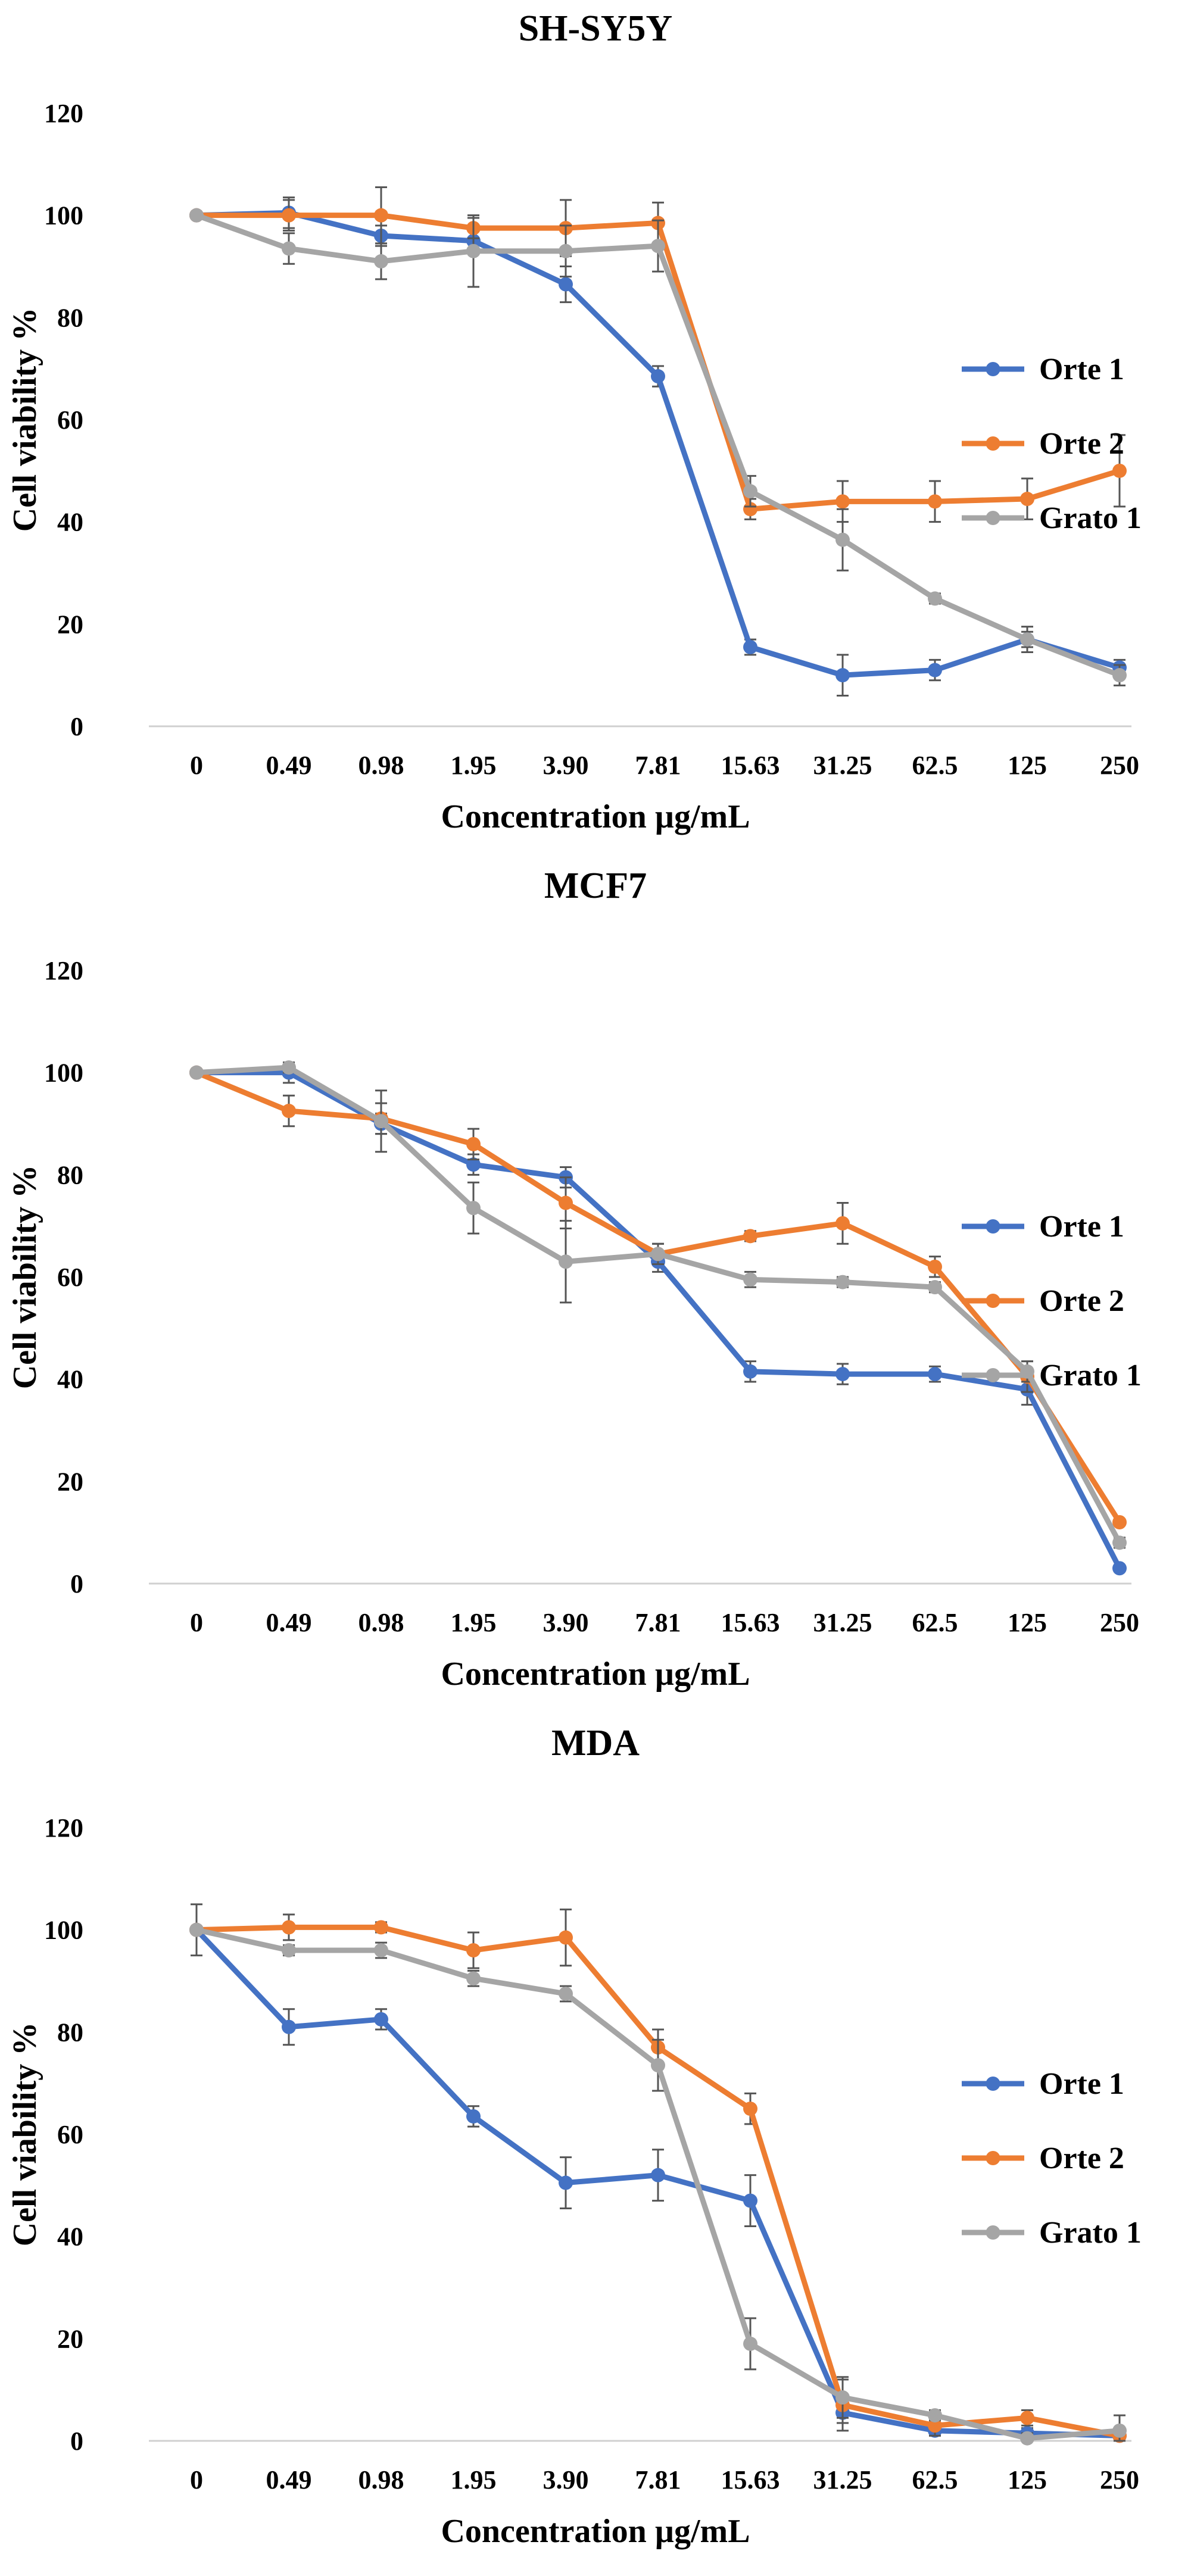 Image resolution: width=1191 pixels, height=2576 pixels. I want to click on y-tick-label: 100, so click(64, 1073).